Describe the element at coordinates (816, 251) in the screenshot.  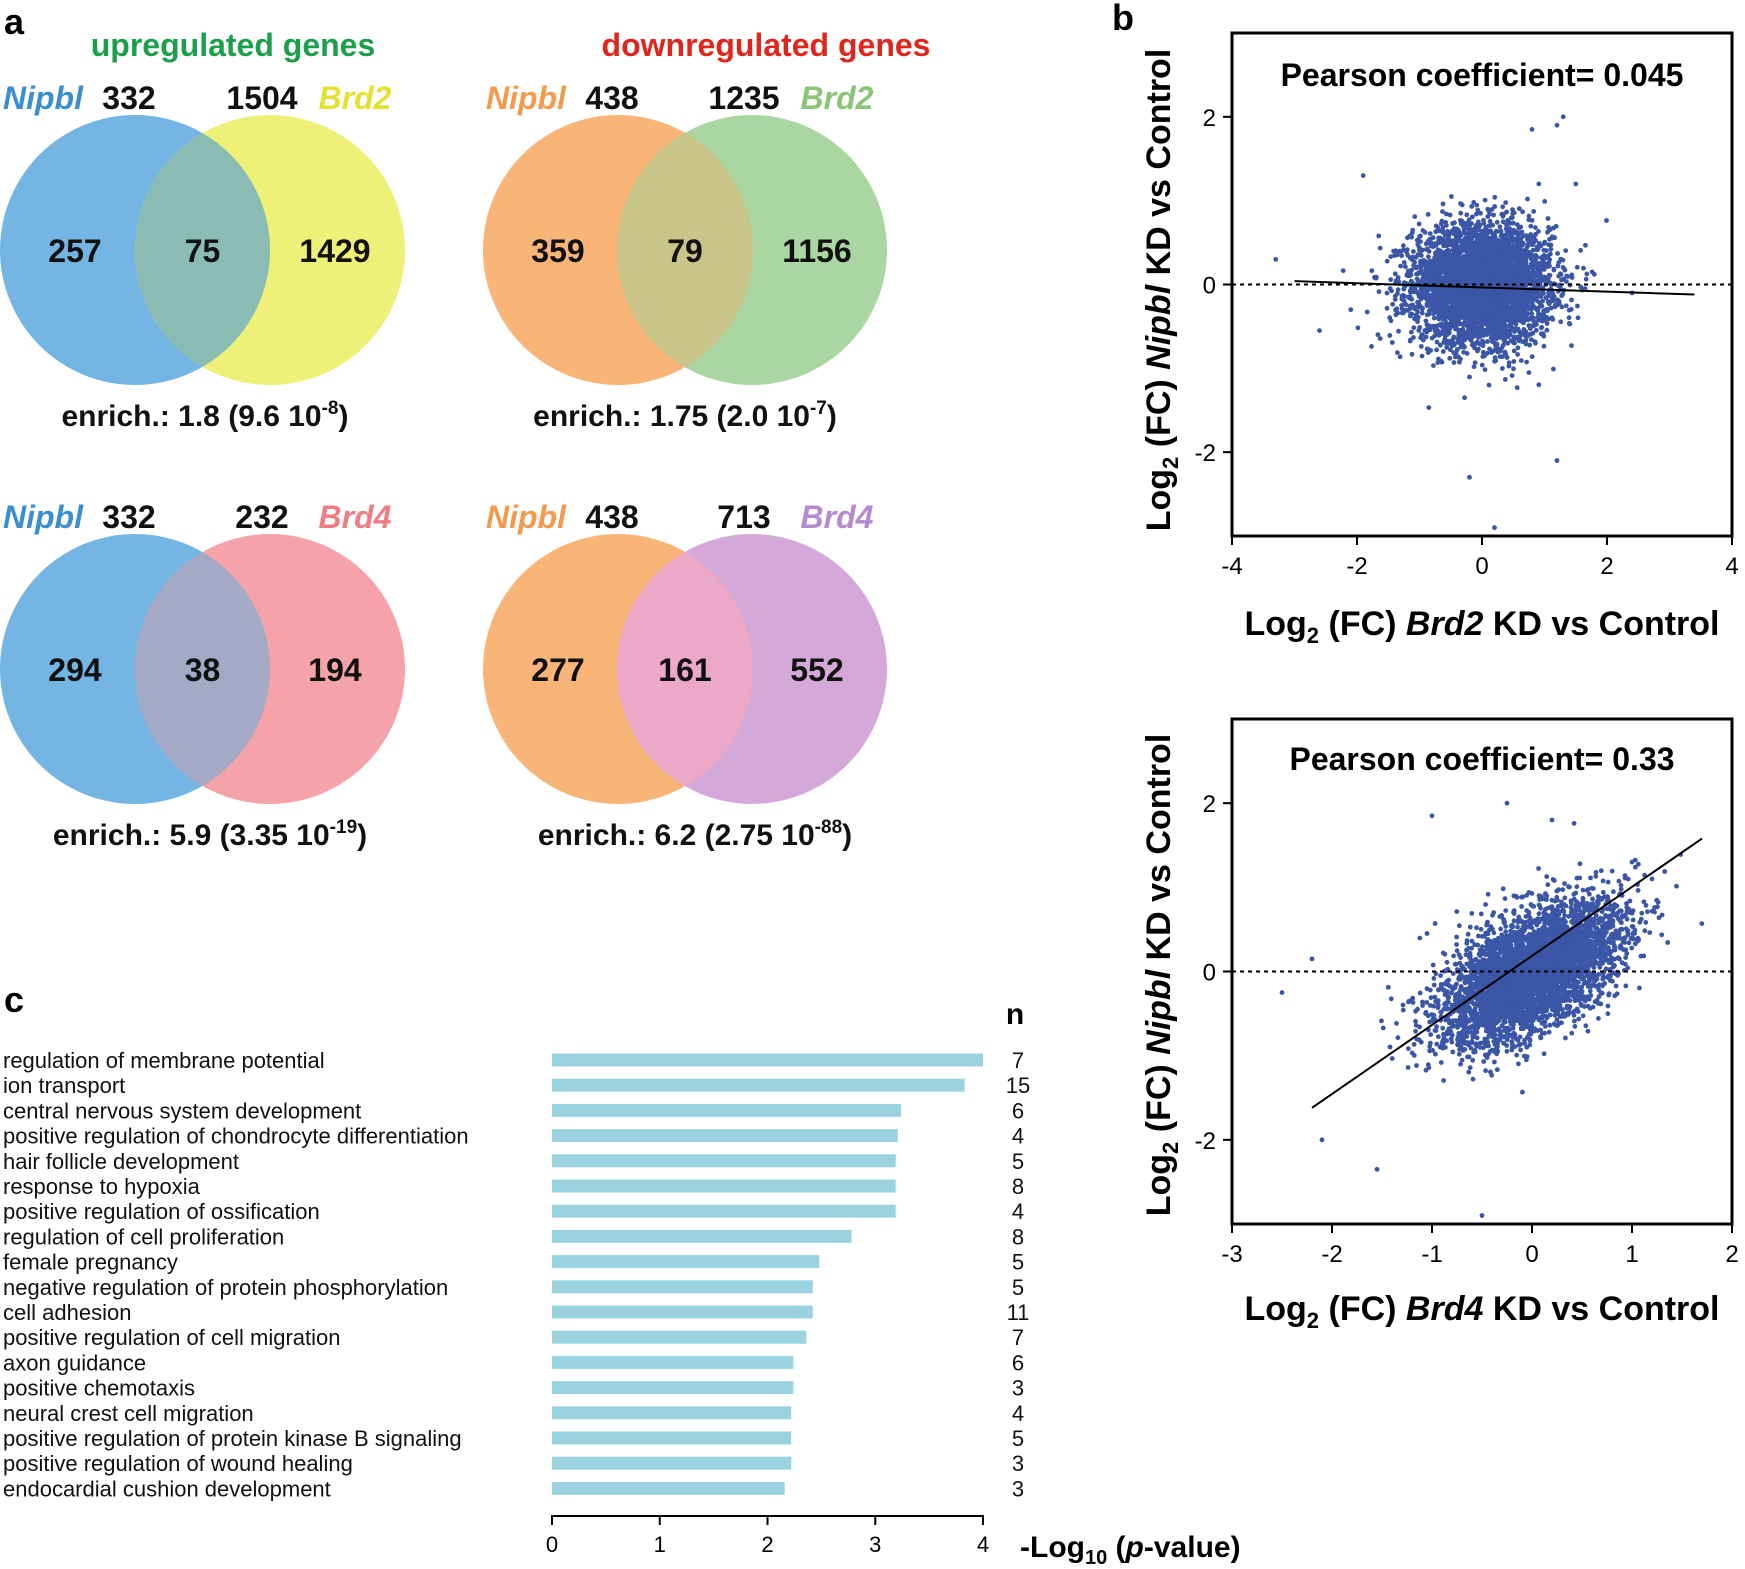
I see `venn-right-only-count: 1156` at that location.